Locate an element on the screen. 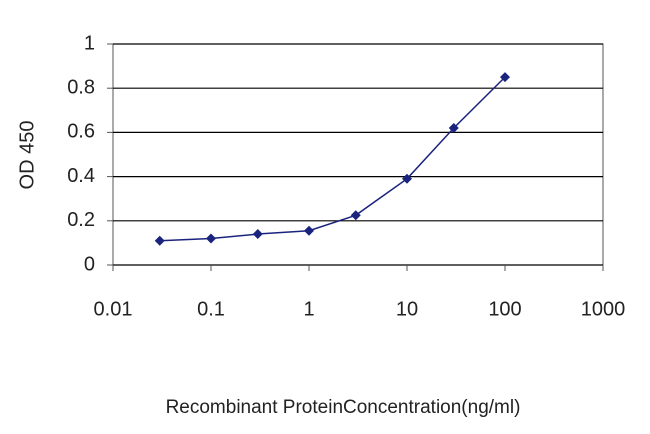  y-tick-label: 0 is located at coordinates (89, 264).